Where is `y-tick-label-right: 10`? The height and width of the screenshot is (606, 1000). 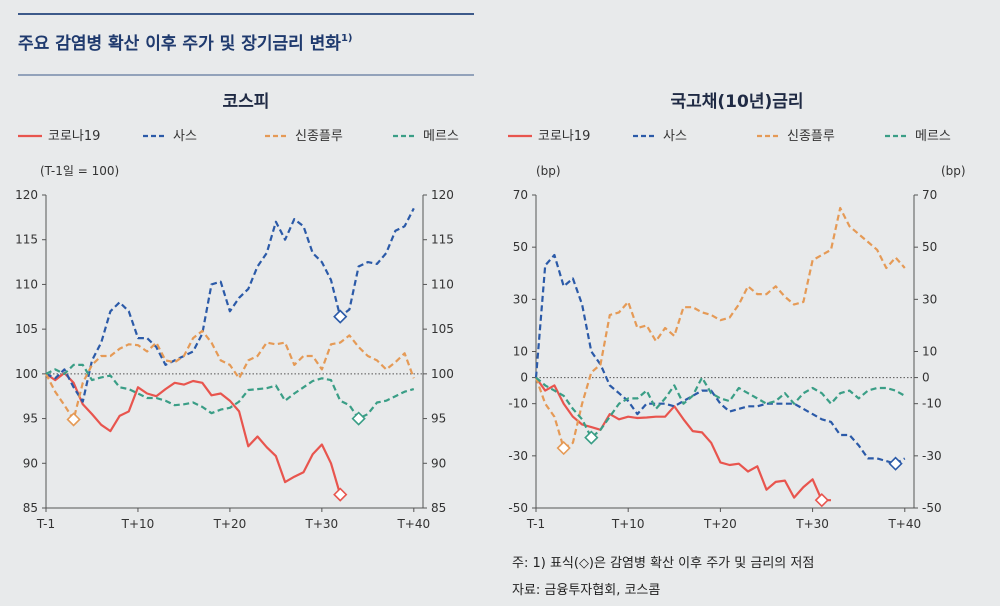
y-tick-label-right: 10 is located at coordinates (929, 352).